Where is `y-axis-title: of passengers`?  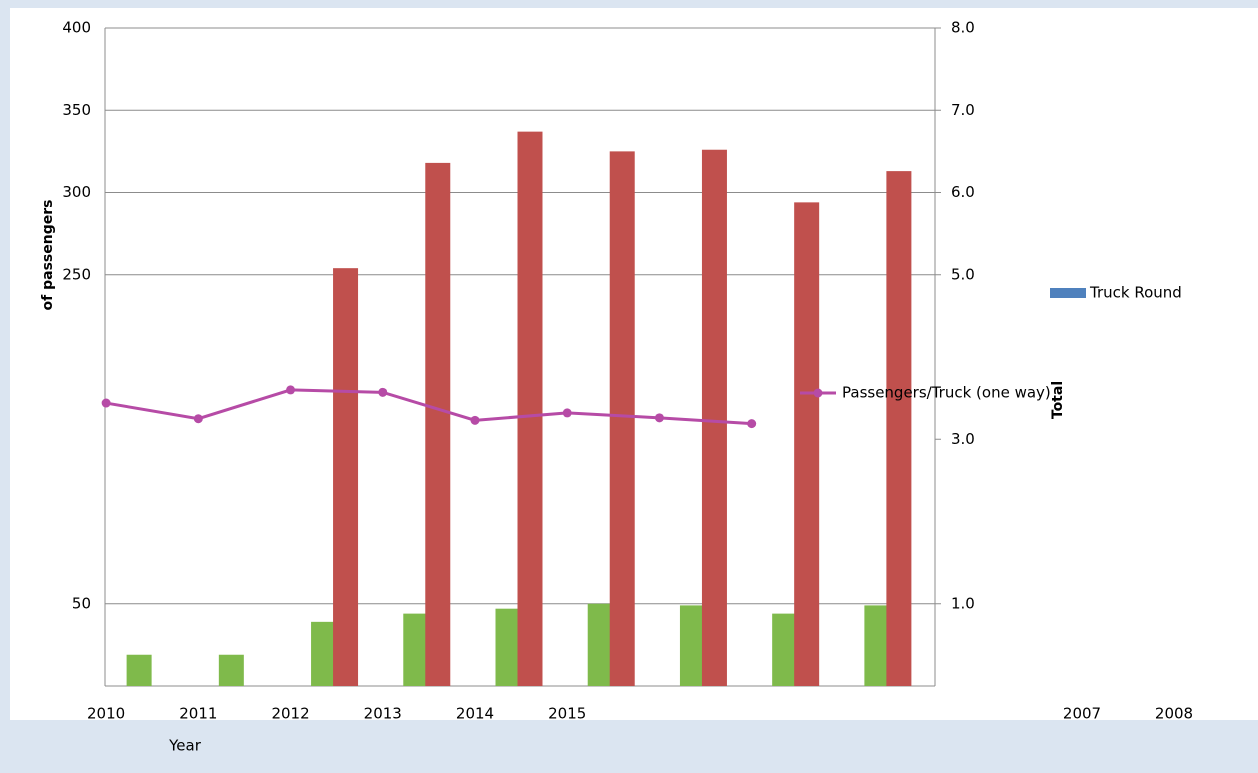
y-axis-title: of passengers is located at coordinates (48, 255).